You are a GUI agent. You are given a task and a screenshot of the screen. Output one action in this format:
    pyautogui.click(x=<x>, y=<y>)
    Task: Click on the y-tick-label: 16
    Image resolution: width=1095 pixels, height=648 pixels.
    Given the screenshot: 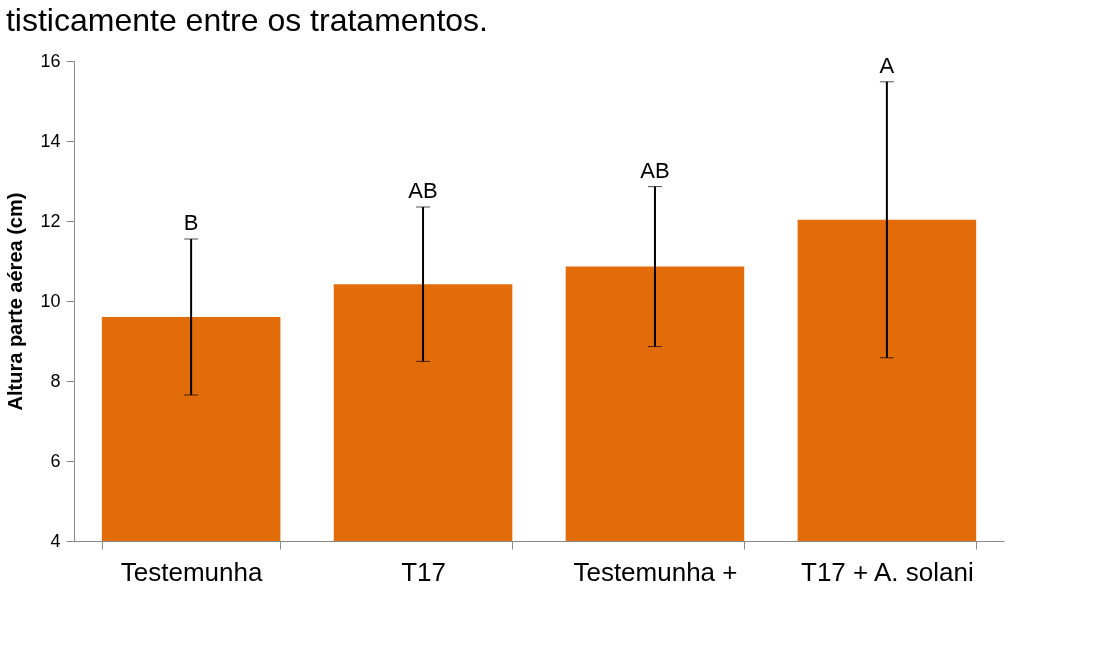 What is the action you would take?
    pyautogui.click(x=50, y=60)
    